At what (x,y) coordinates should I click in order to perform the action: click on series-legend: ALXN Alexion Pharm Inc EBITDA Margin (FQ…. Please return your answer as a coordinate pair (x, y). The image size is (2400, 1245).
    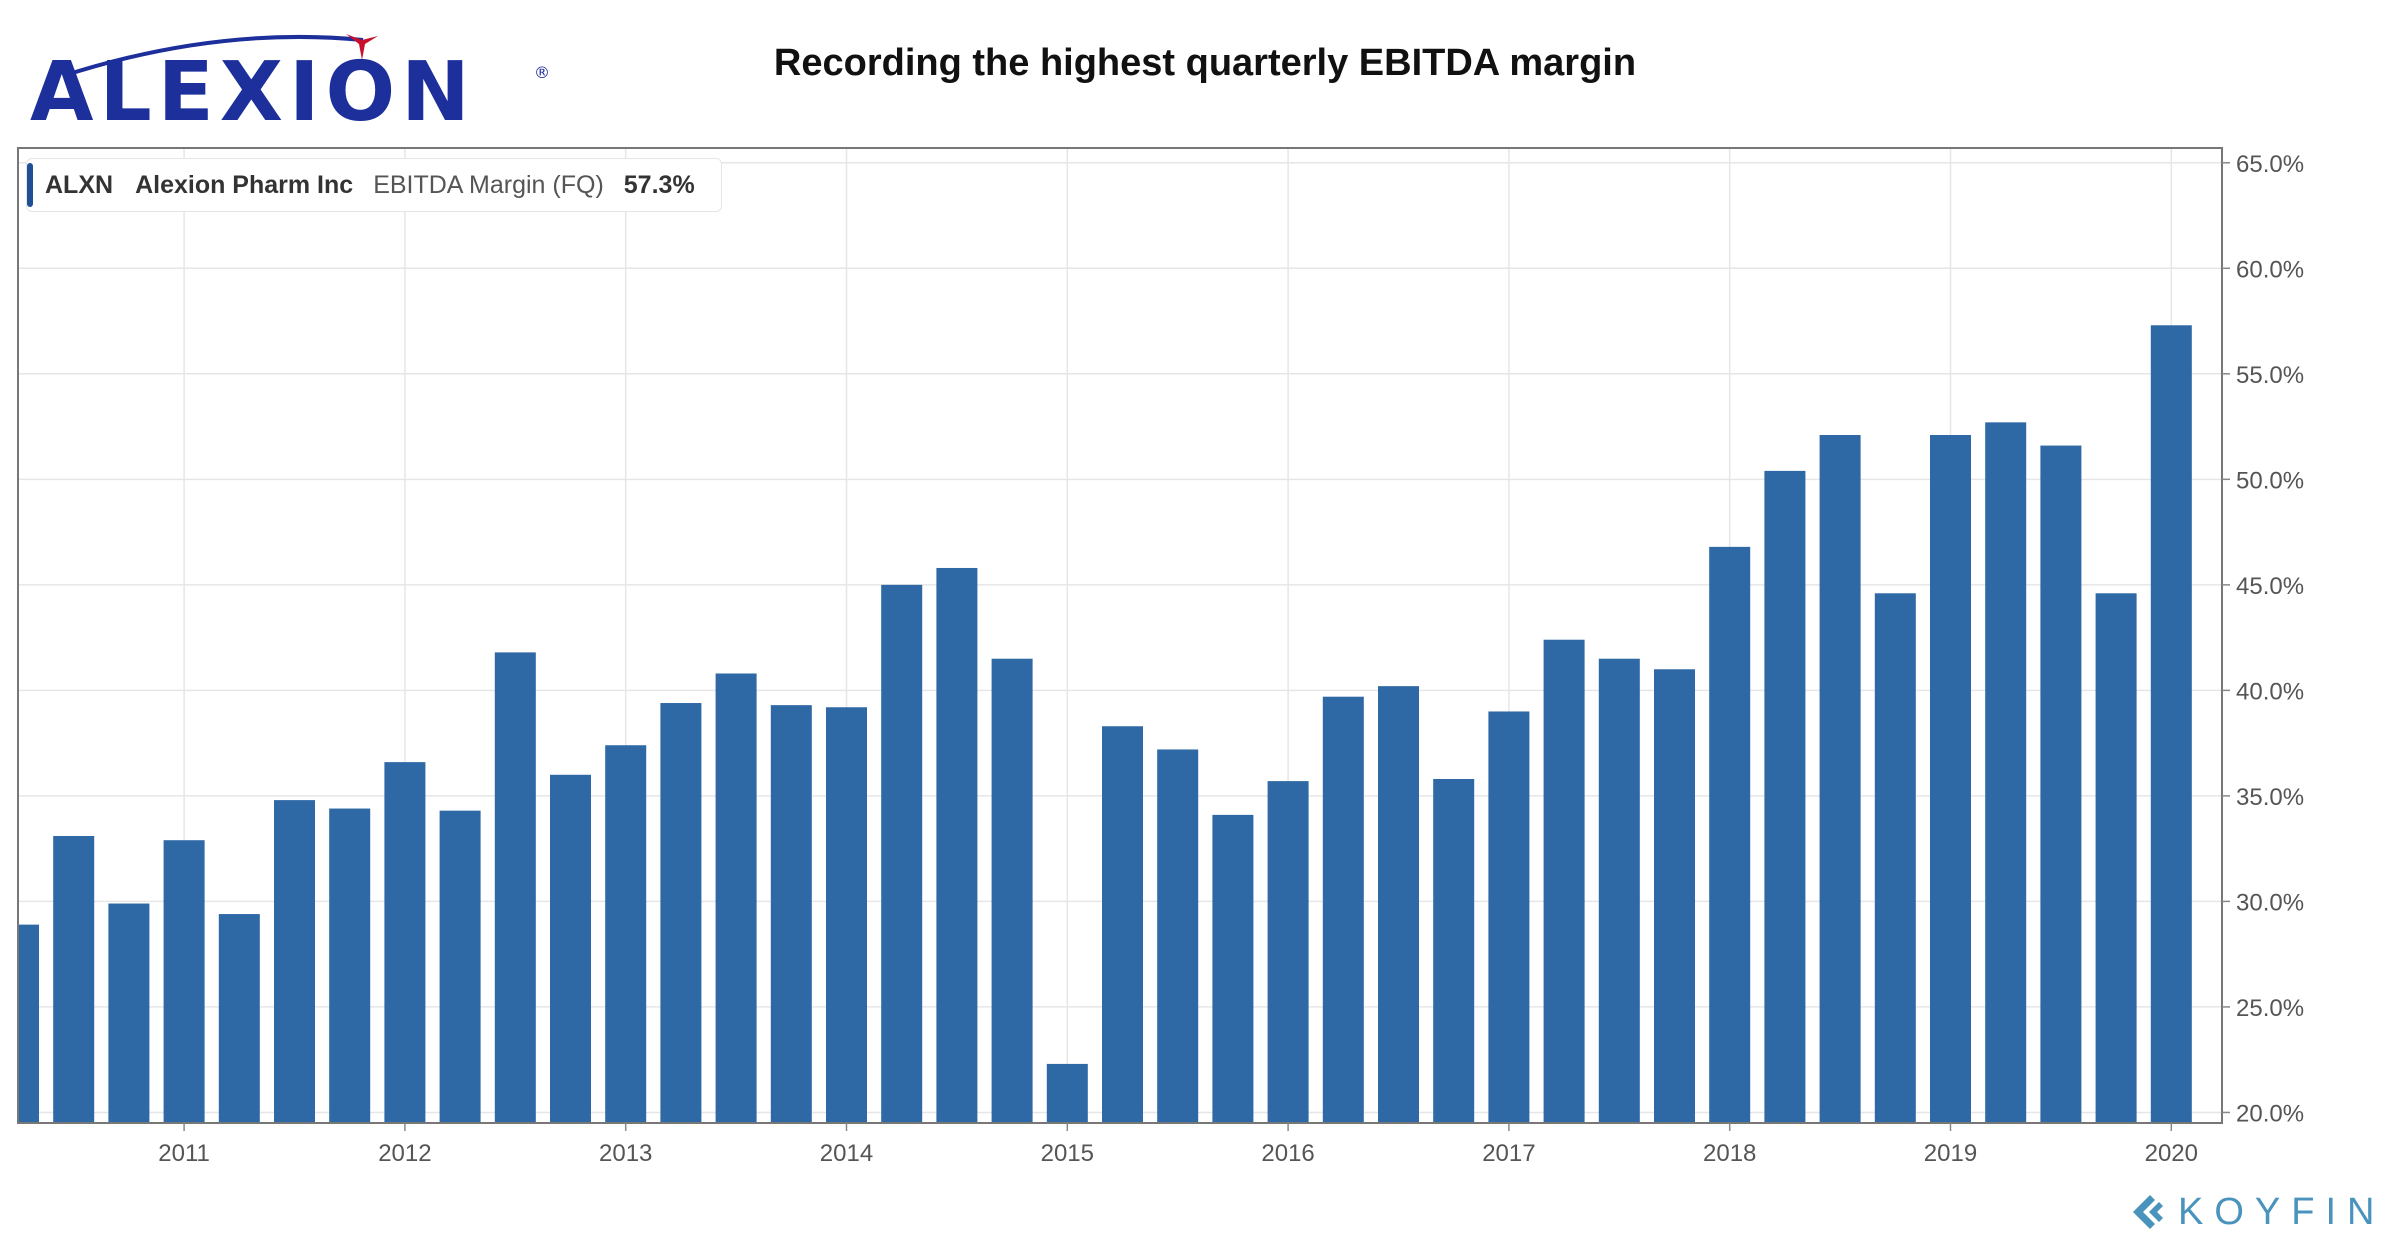
    Looking at the image, I should click on (374, 185).